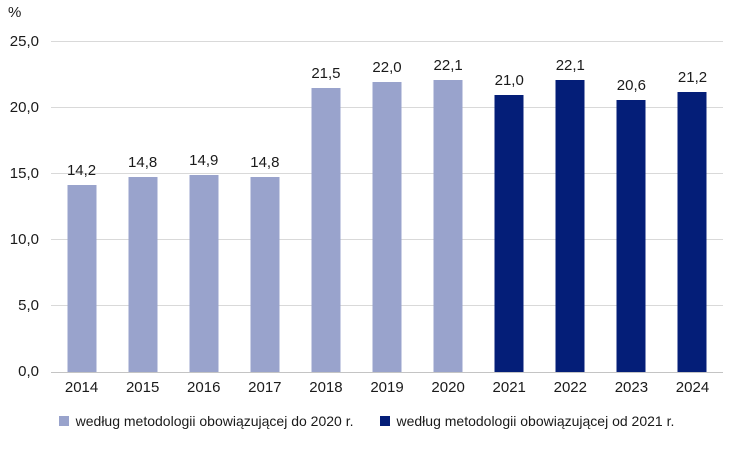  I want to click on x-tick-label-2022: 2022, so click(570, 387).